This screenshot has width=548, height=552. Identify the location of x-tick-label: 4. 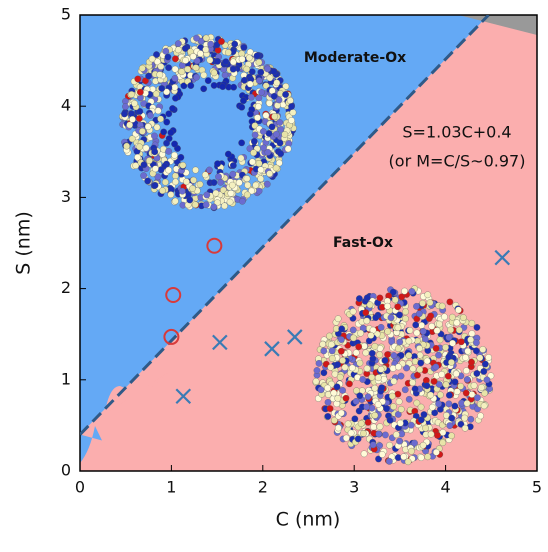
(446, 487).